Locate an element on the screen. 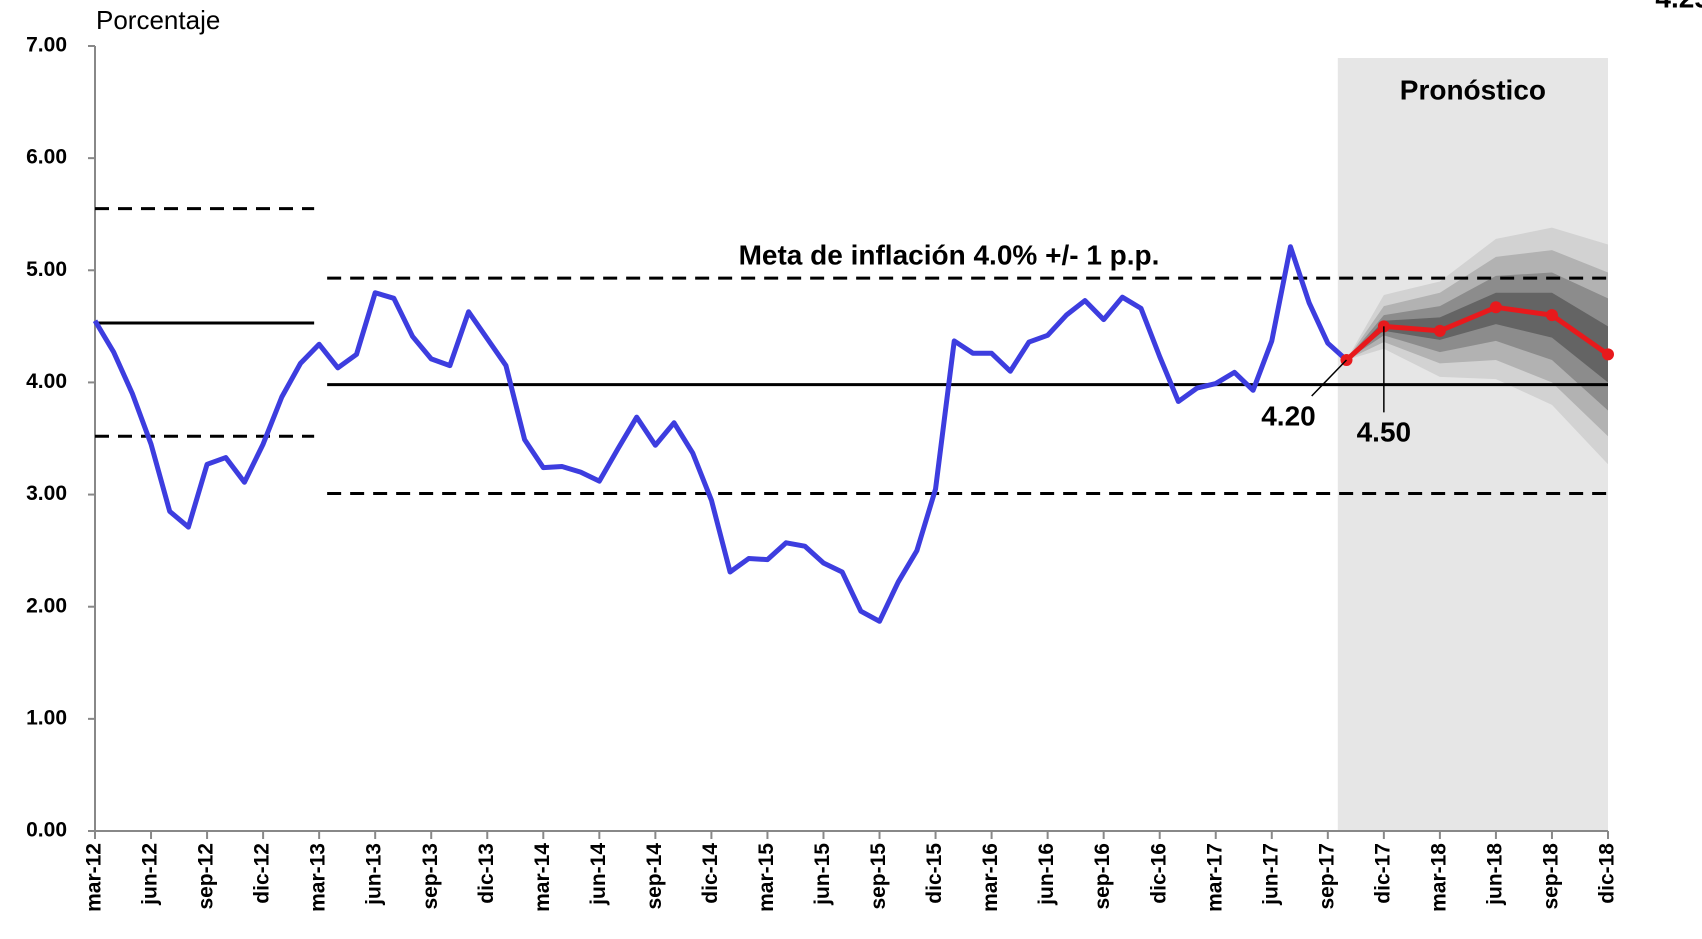 The image size is (1702, 939). x-tick-label: sep-16 is located at coordinates (1102, 876).